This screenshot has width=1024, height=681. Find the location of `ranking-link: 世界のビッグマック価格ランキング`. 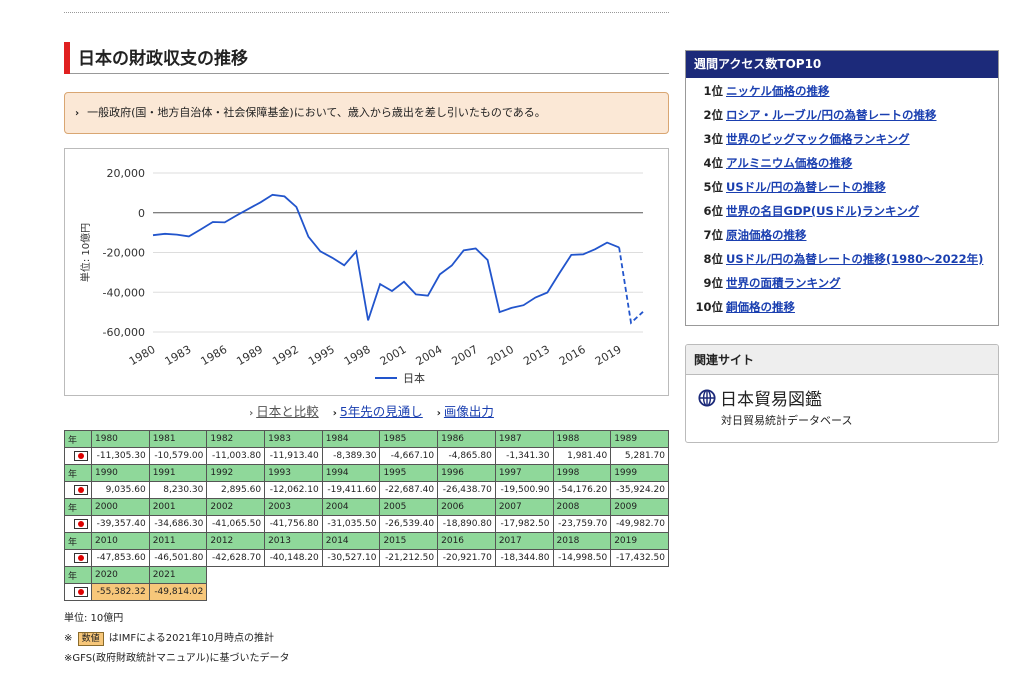

ranking-link: 世界のビッグマック価格ランキング is located at coordinates (818, 139).